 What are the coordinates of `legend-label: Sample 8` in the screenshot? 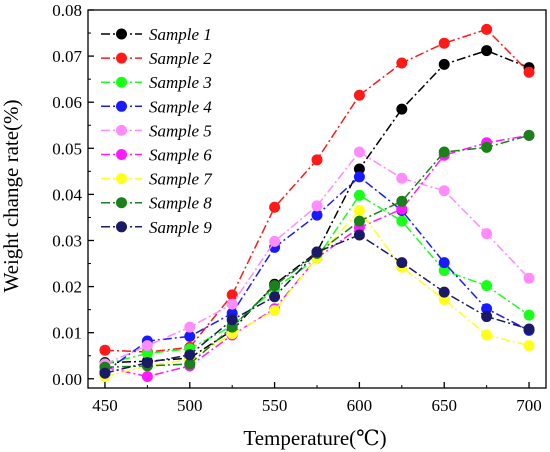 It's located at (180, 203).